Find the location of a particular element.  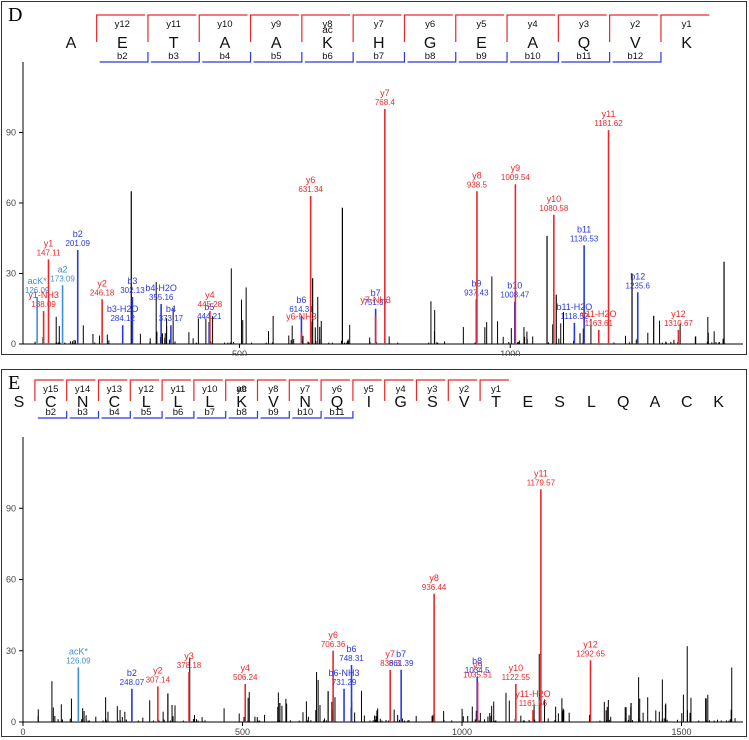

peak-mass-label: 1292.65 is located at coordinates (590, 653).